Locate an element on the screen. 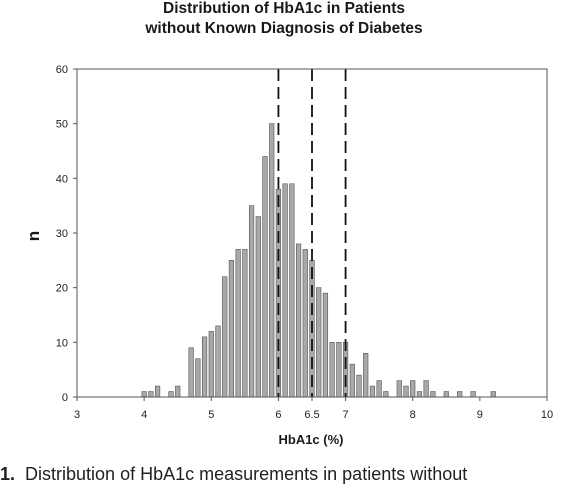 Image resolution: width=568 pixels, height=486 pixels. reference-lines-group is located at coordinates (312, 233).